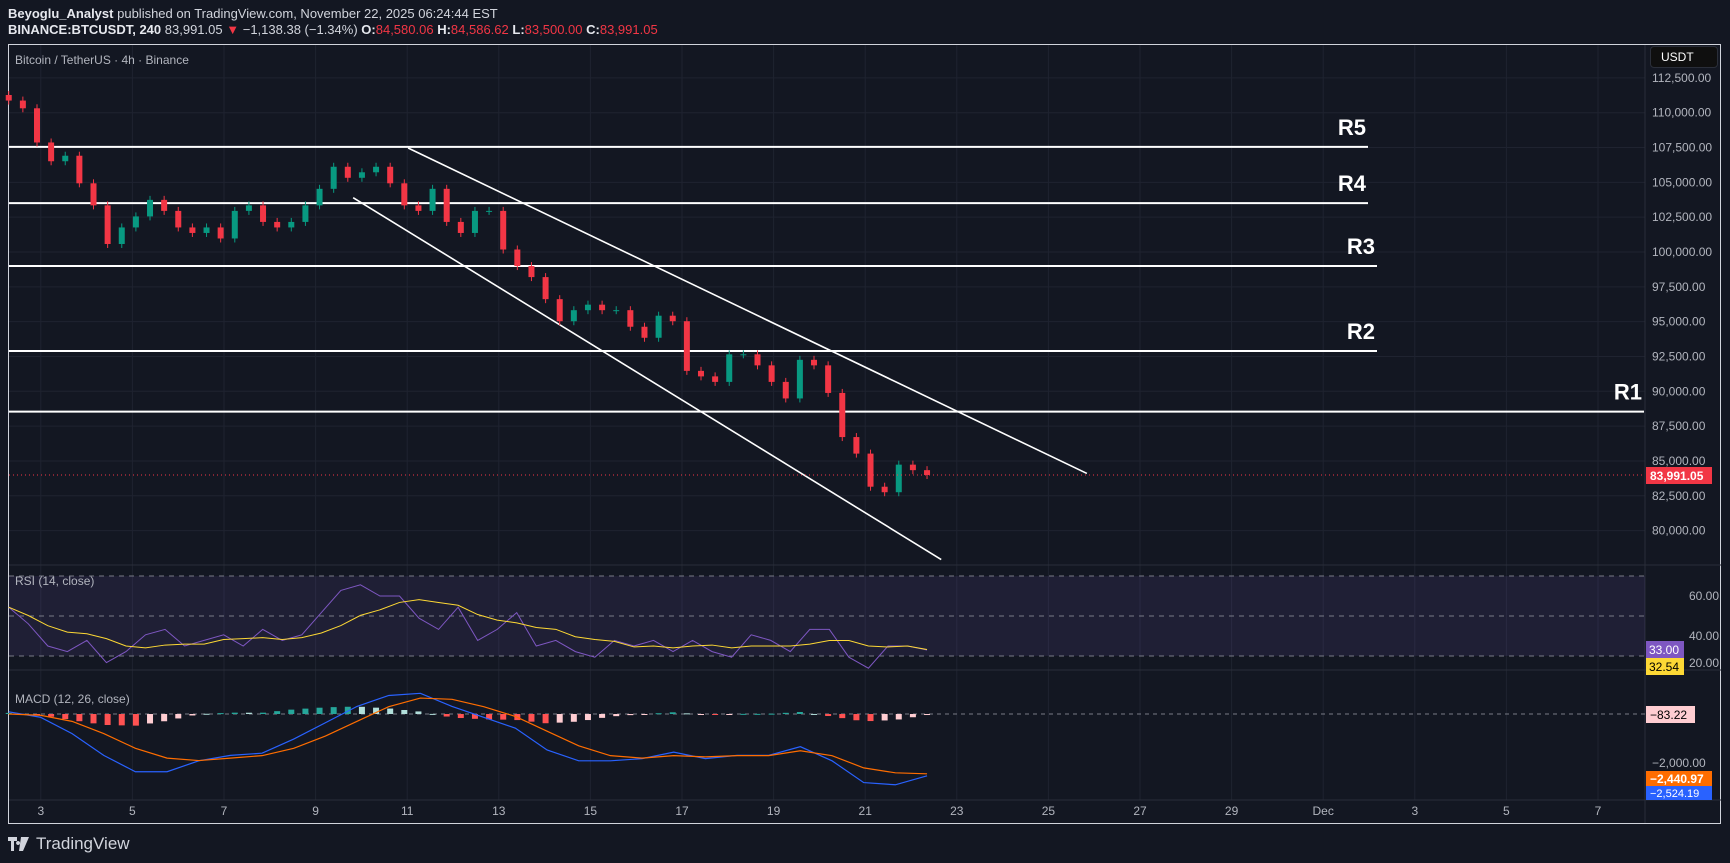 The height and width of the screenshot is (863, 1730). I want to click on rsi-legend: RSI (14, close), so click(55, 581).